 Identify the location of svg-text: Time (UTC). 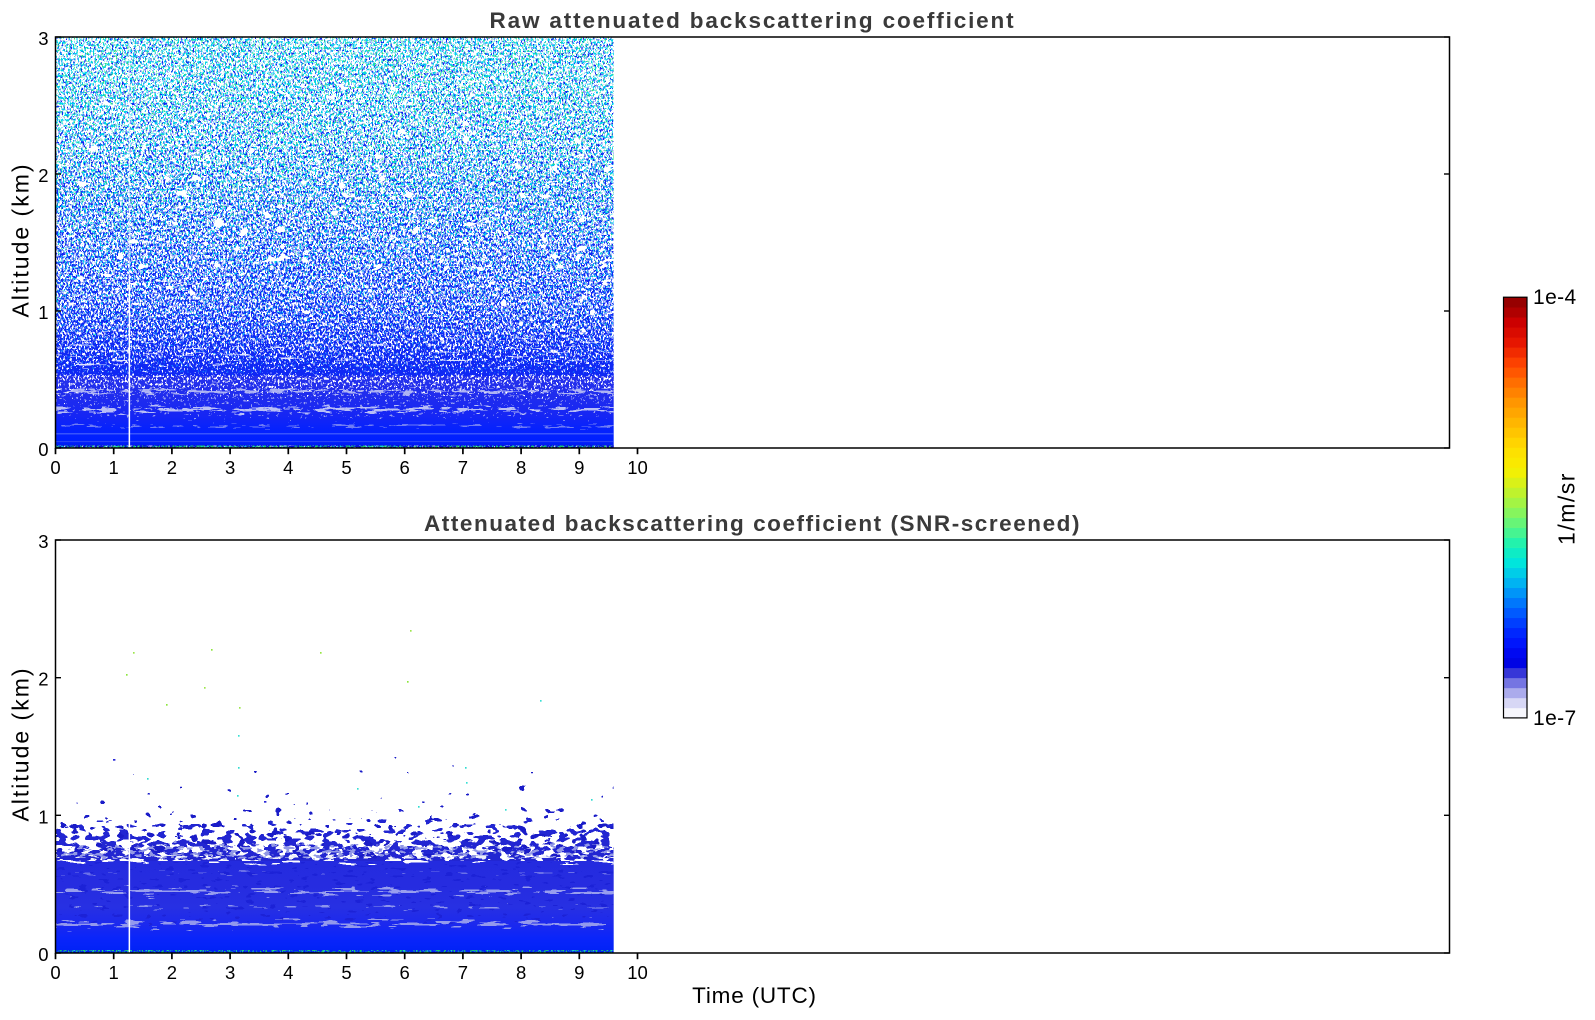
(754, 995).